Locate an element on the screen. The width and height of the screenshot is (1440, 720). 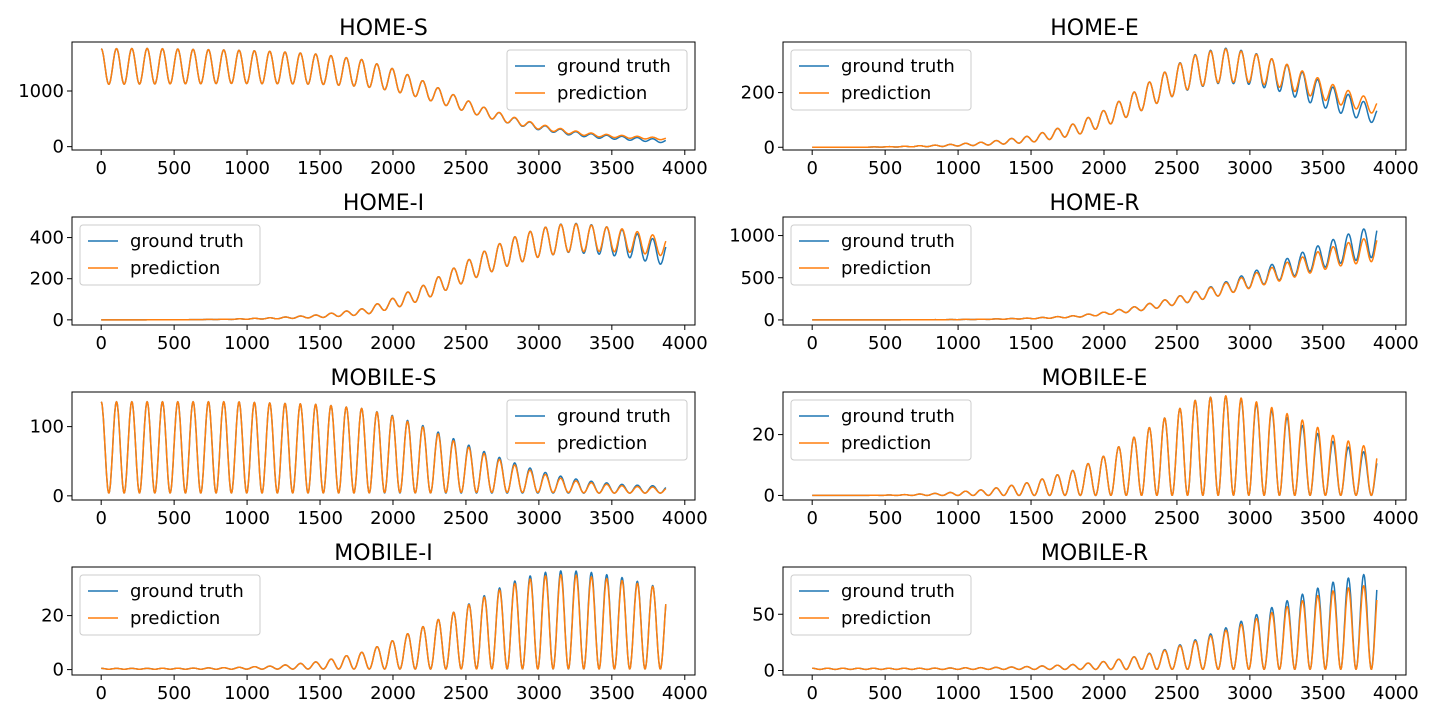
y-tick-label: 100 is located at coordinates (47, 427).